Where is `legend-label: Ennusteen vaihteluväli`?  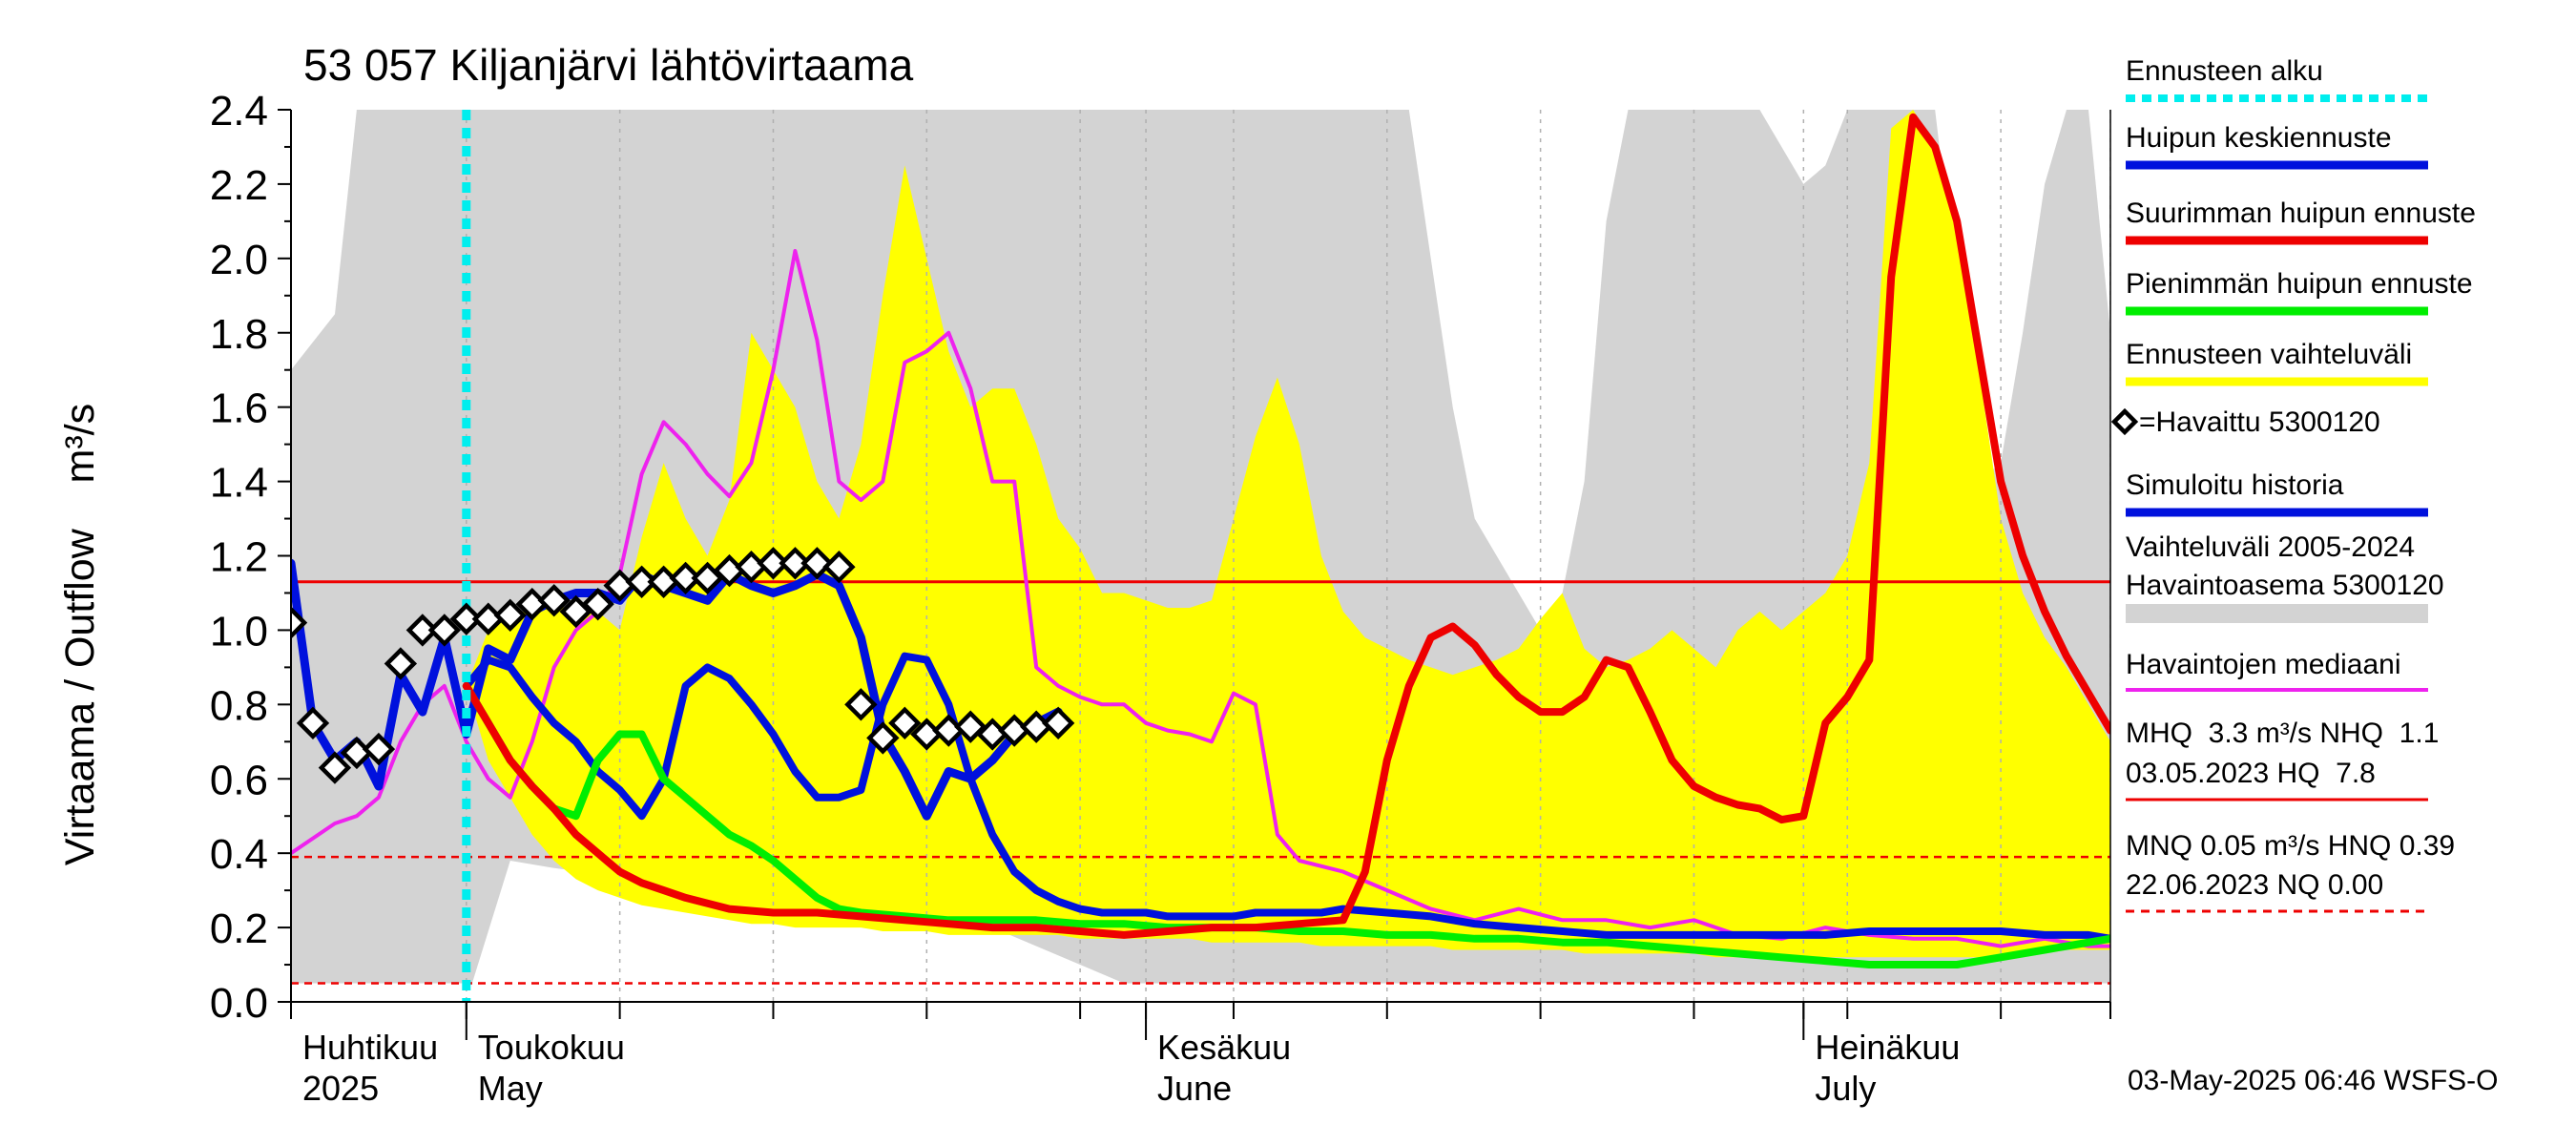
legend-label: Ennusteen vaihteluväli is located at coordinates (2269, 354).